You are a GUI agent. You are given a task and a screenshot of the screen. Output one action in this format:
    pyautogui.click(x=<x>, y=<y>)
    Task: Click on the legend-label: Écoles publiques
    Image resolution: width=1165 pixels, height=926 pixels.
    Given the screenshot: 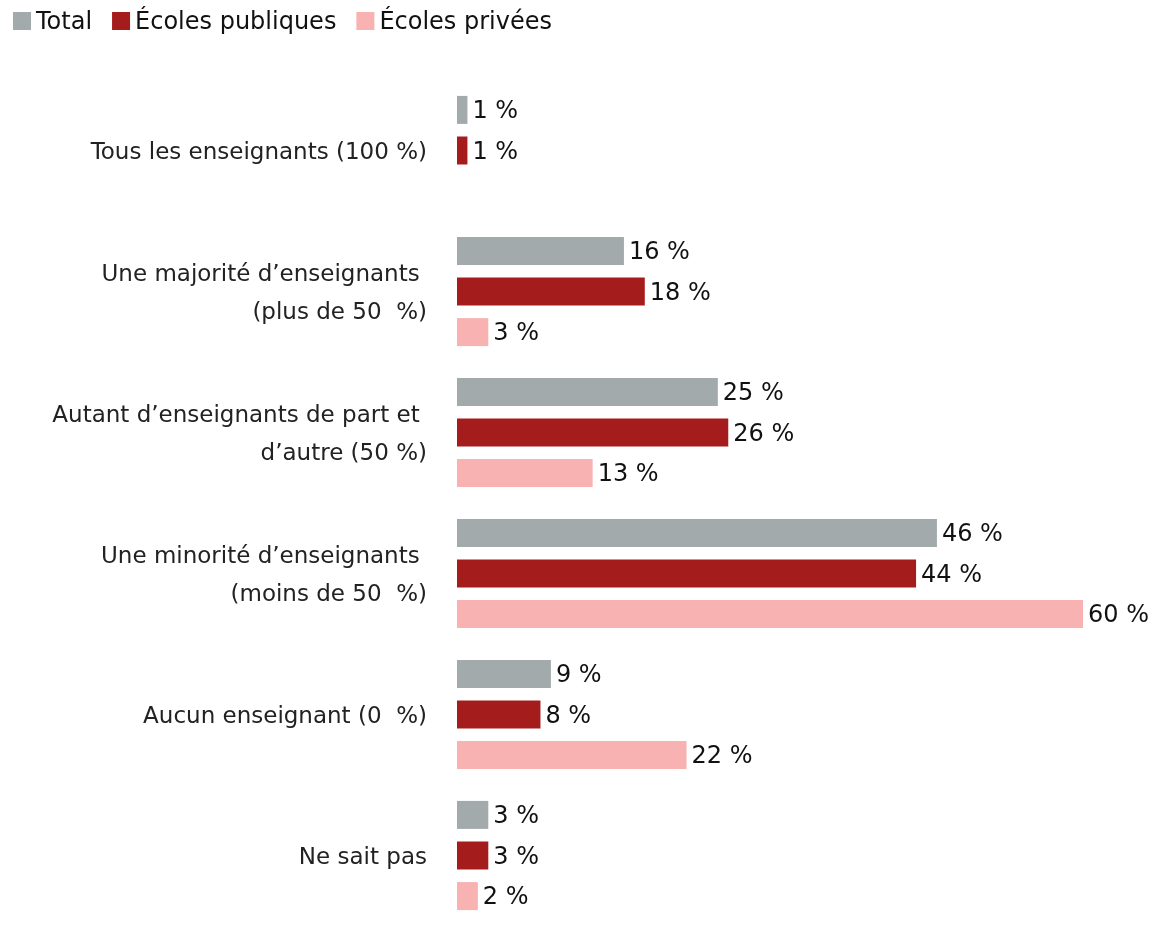 What is the action you would take?
    pyautogui.click(x=236, y=20)
    